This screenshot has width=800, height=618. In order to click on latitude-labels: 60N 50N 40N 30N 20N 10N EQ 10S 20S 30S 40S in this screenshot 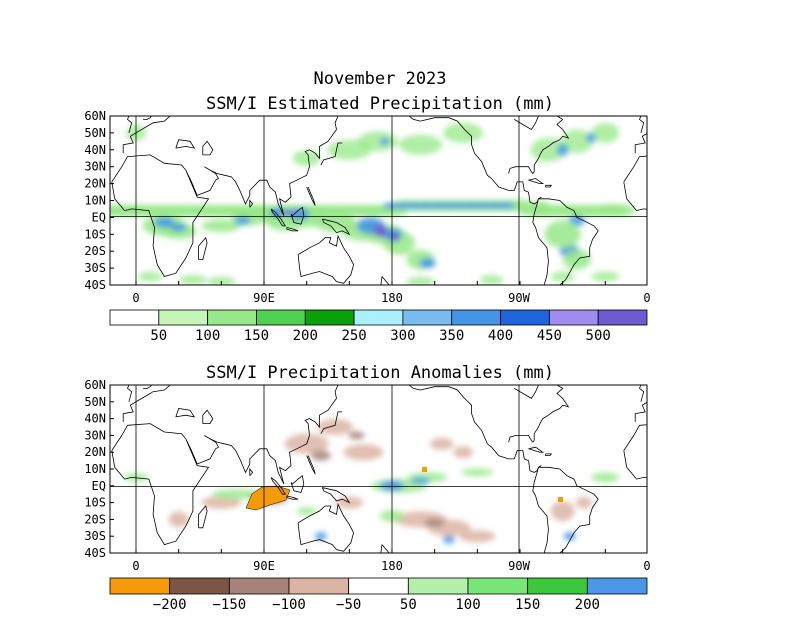, I will do `click(95, 469)`.